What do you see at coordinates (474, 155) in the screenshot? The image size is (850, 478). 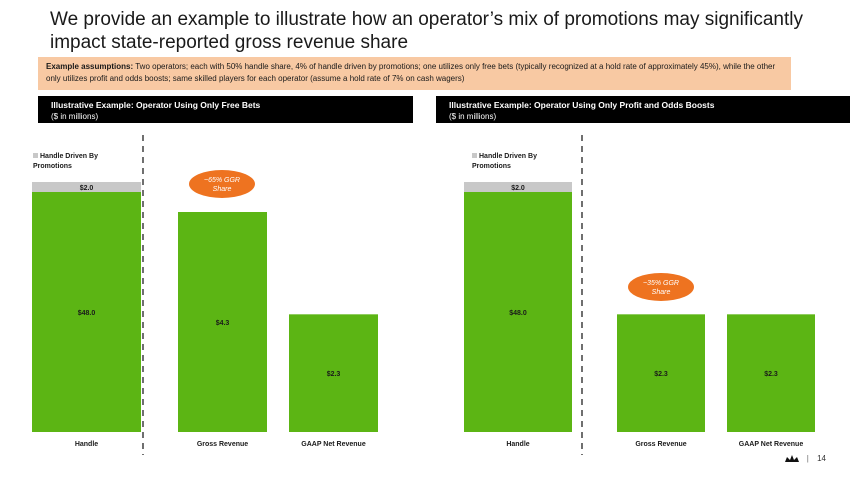 I see `chart-2-legend-swatch` at bounding box center [474, 155].